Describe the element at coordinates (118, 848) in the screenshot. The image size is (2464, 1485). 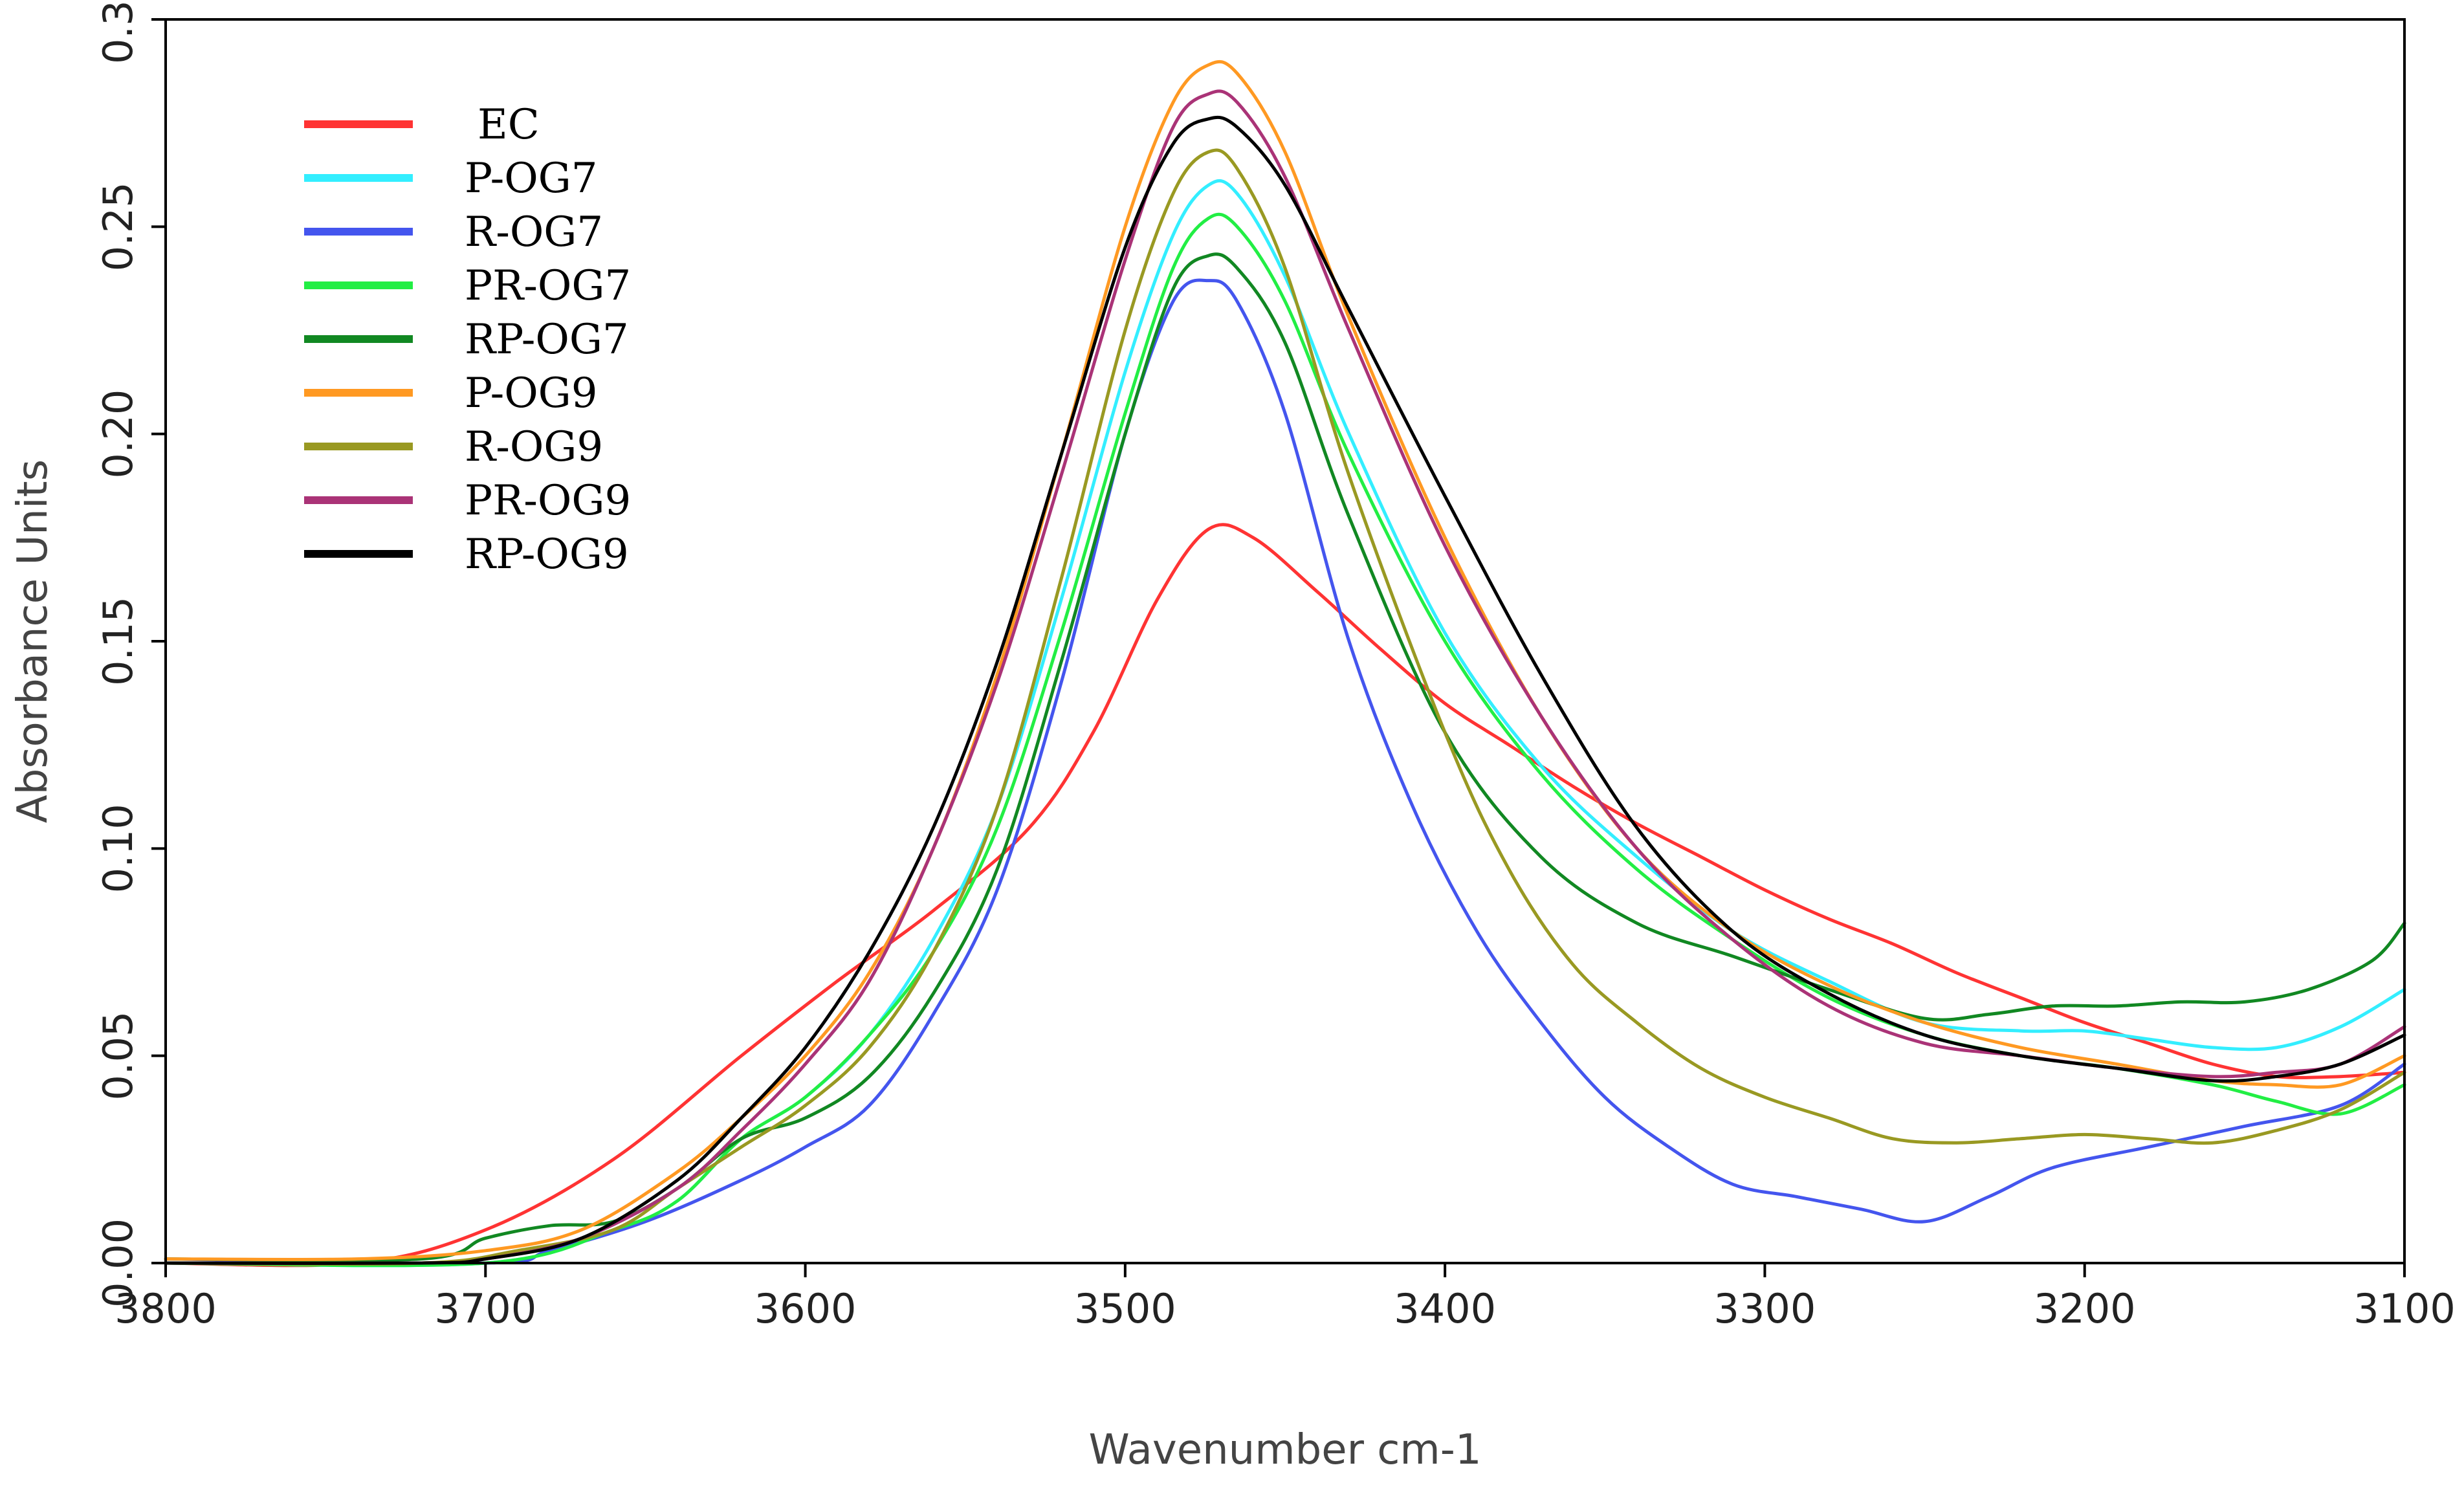
I see `y-tick-label: 0.10` at that location.